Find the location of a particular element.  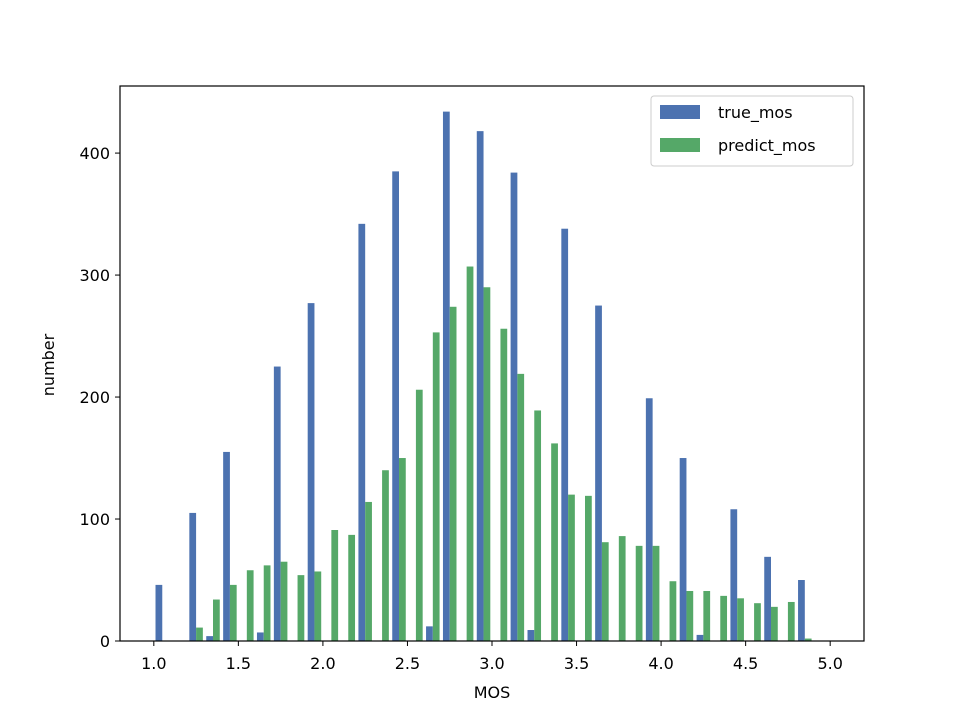

y-axis-label: number is located at coordinates (48, 364).